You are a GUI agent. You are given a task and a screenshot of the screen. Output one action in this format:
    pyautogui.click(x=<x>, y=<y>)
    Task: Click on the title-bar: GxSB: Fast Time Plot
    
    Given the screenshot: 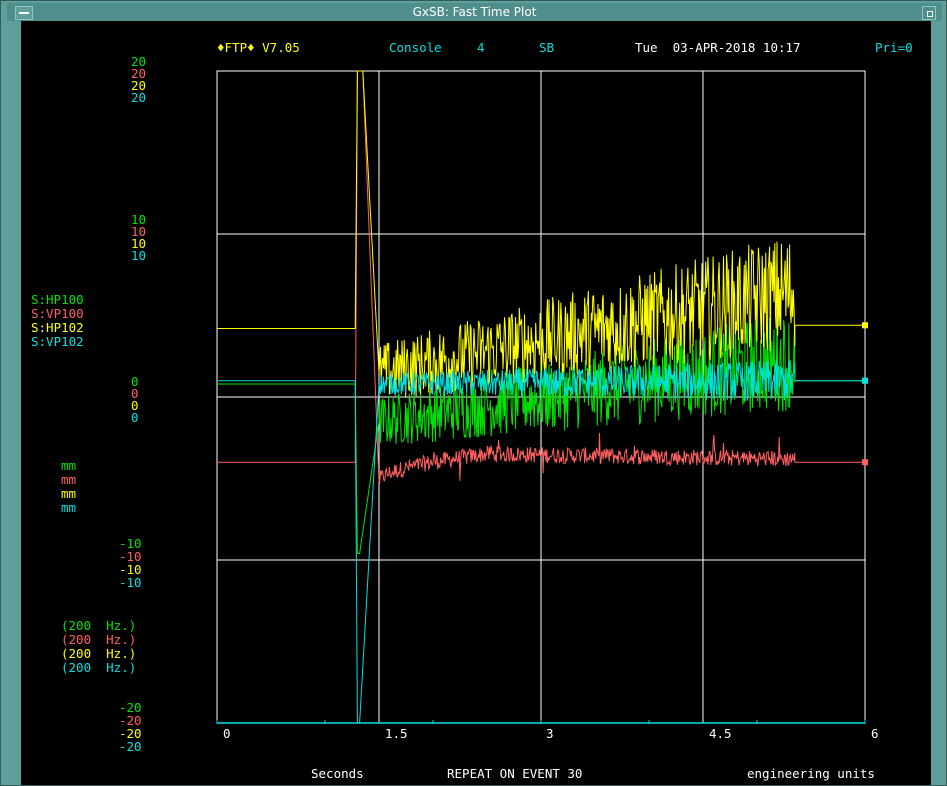 What is the action you would take?
    pyautogui.click(x=474, y=12)
    